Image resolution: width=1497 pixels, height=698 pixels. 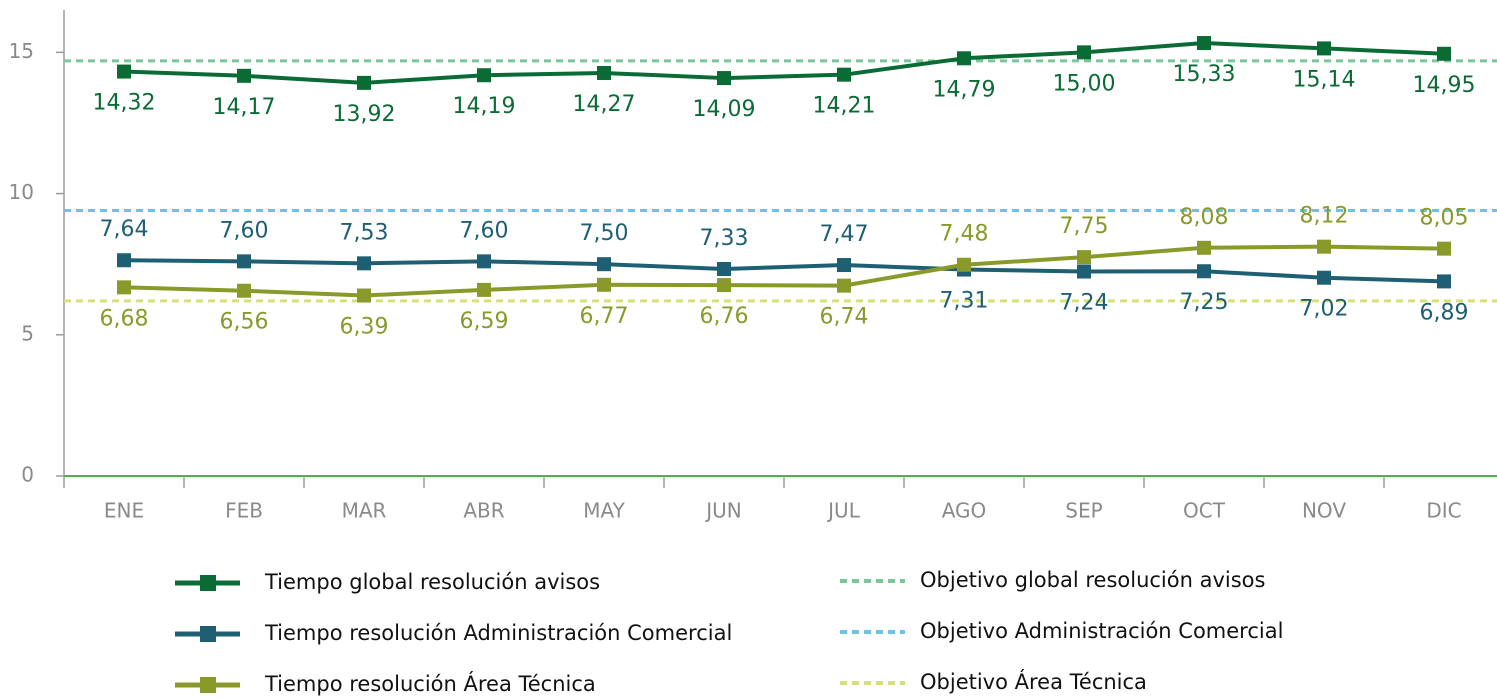 What do you see at coordinates (21, 192) in the screenshot?
I see `y-tick-label: 10` at bounding box center [21, 192].